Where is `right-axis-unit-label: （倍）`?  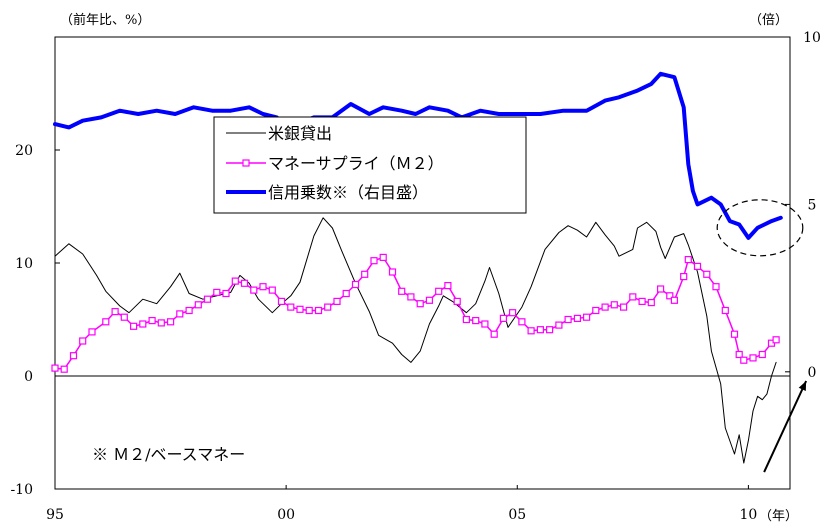 right-axis-unit-label: （倍） is located at coordinates (768, 20).